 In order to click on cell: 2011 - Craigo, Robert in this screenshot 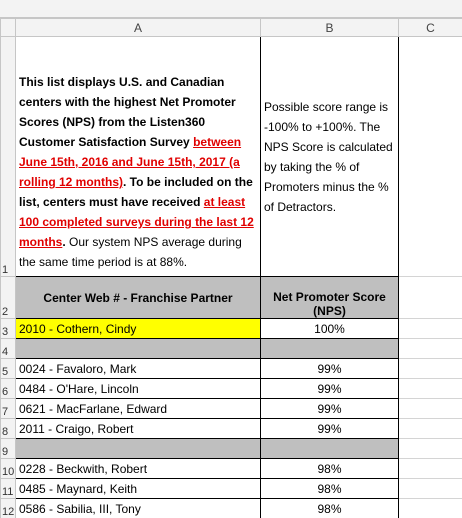, I will do `click(138, 428)`.